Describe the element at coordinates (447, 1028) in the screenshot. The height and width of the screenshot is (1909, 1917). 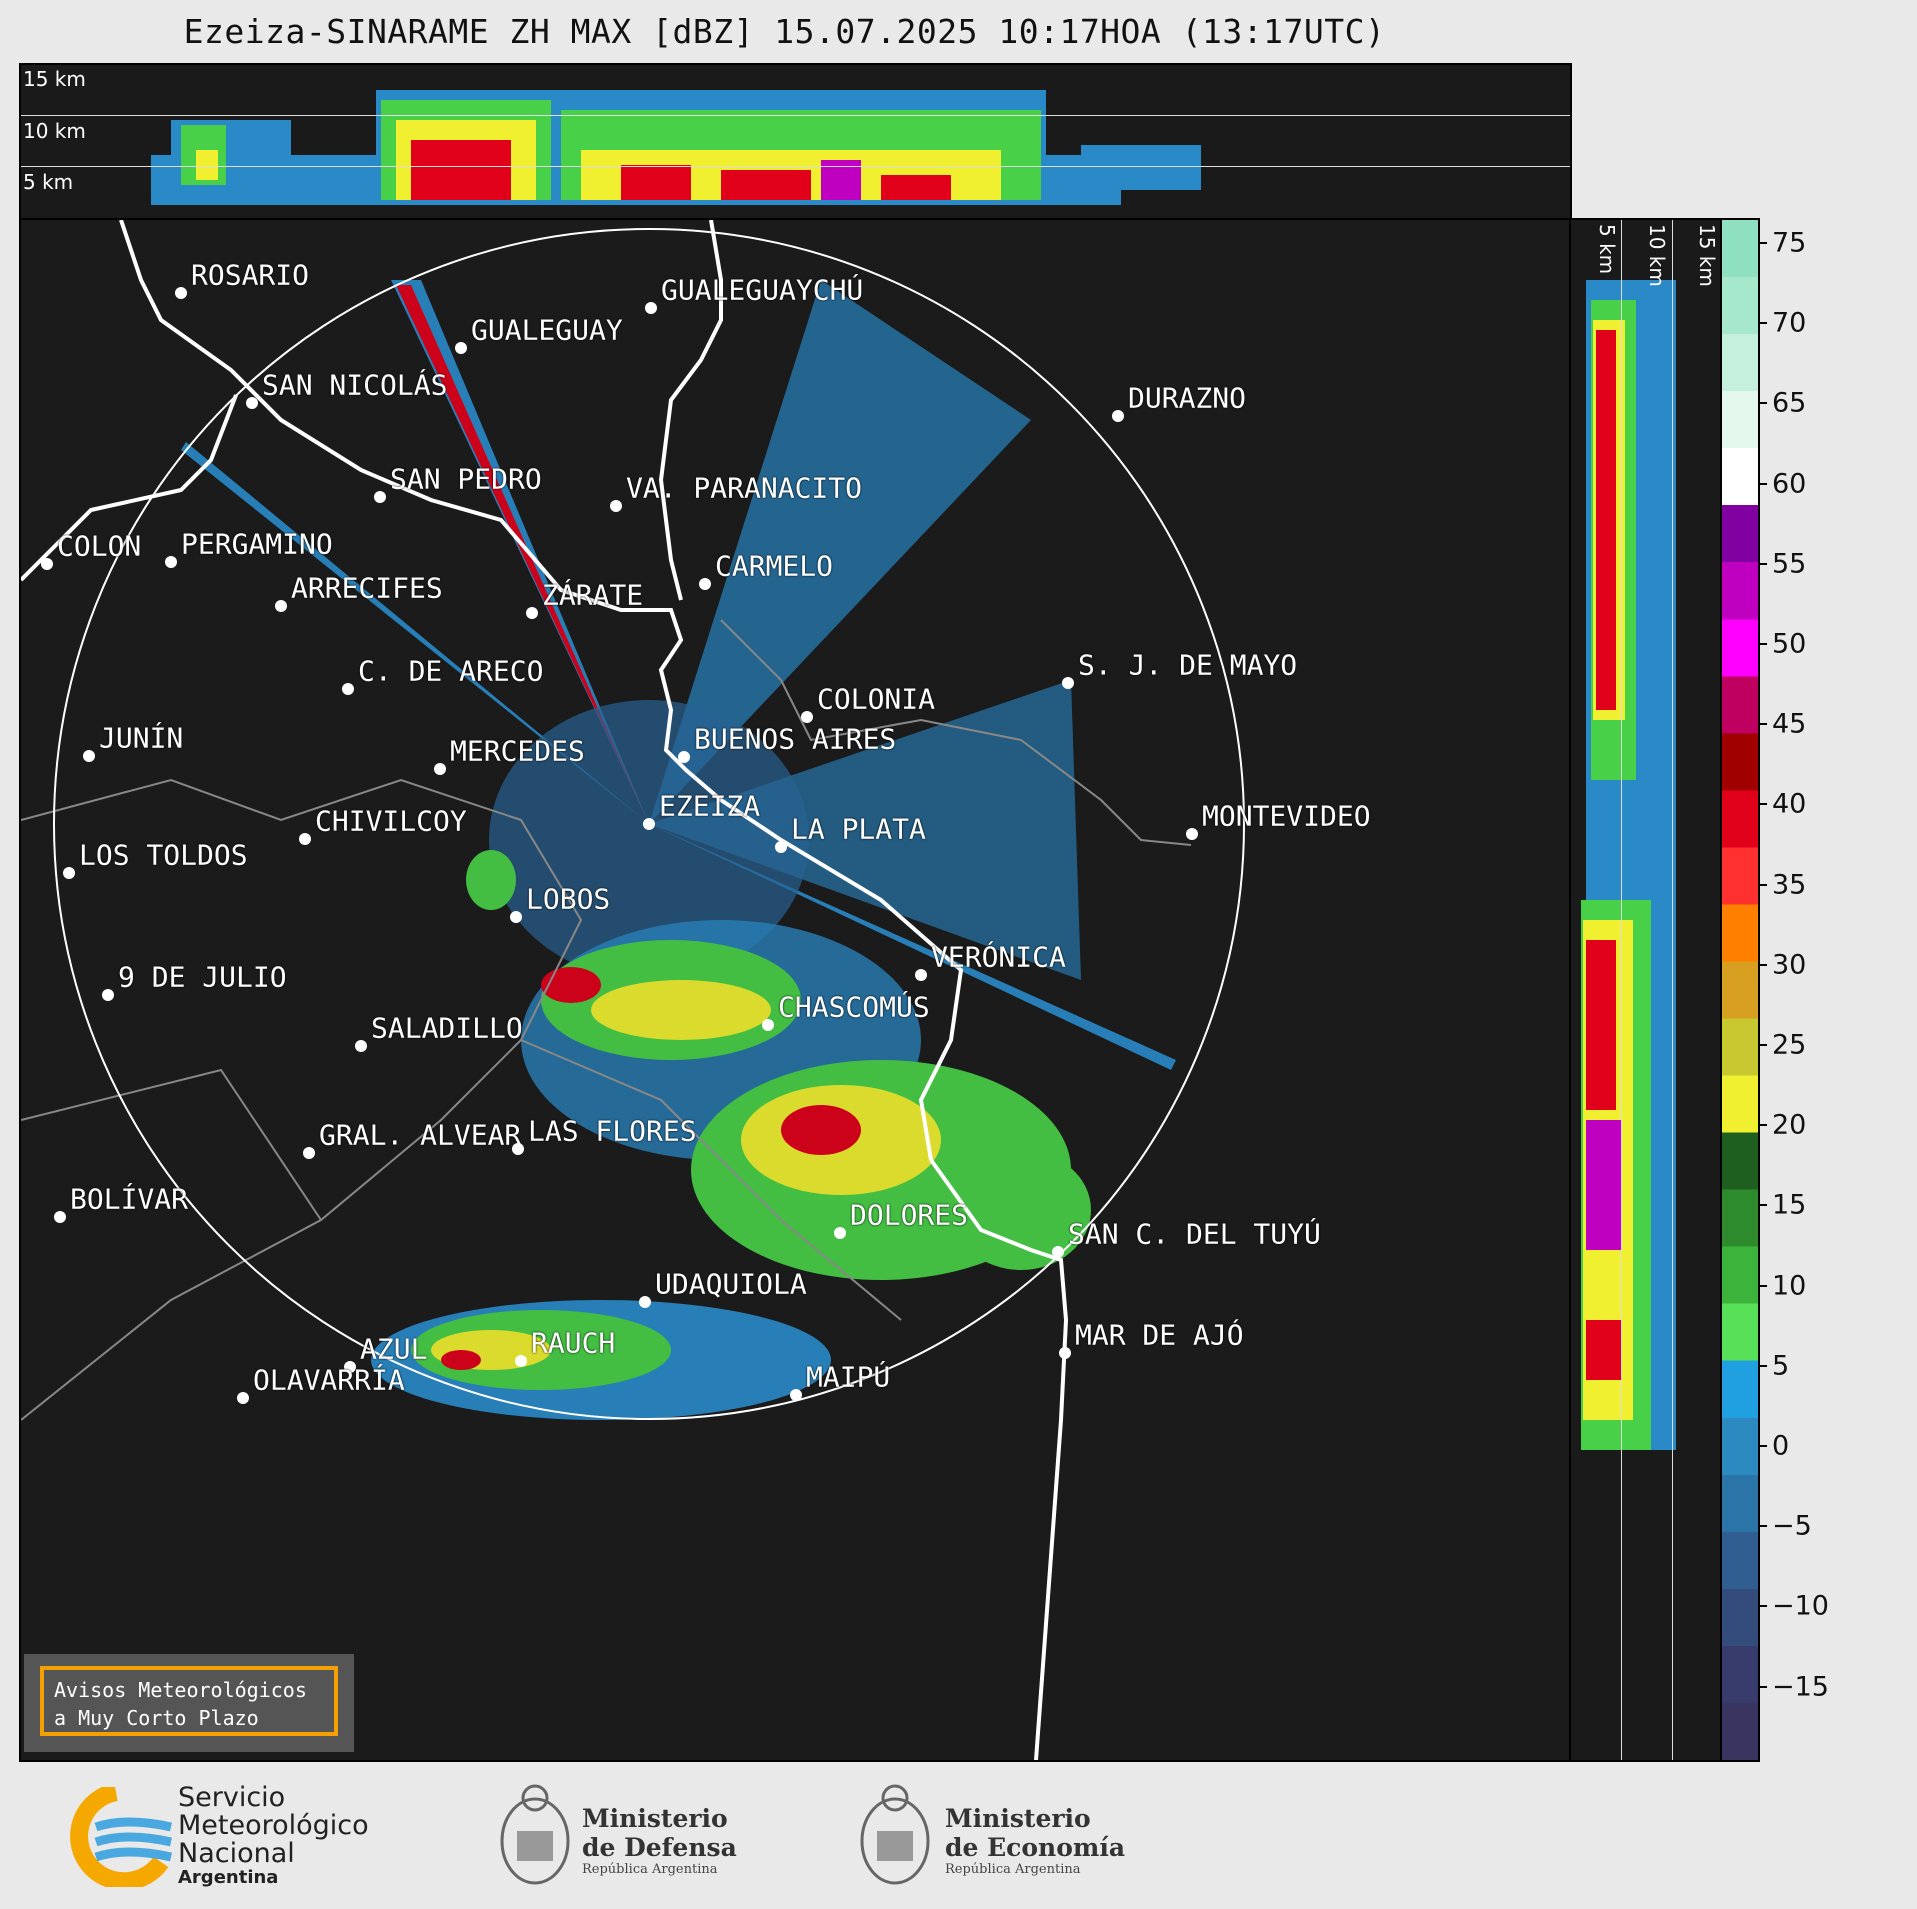
I see `city-label: SALADILLO` at that location.